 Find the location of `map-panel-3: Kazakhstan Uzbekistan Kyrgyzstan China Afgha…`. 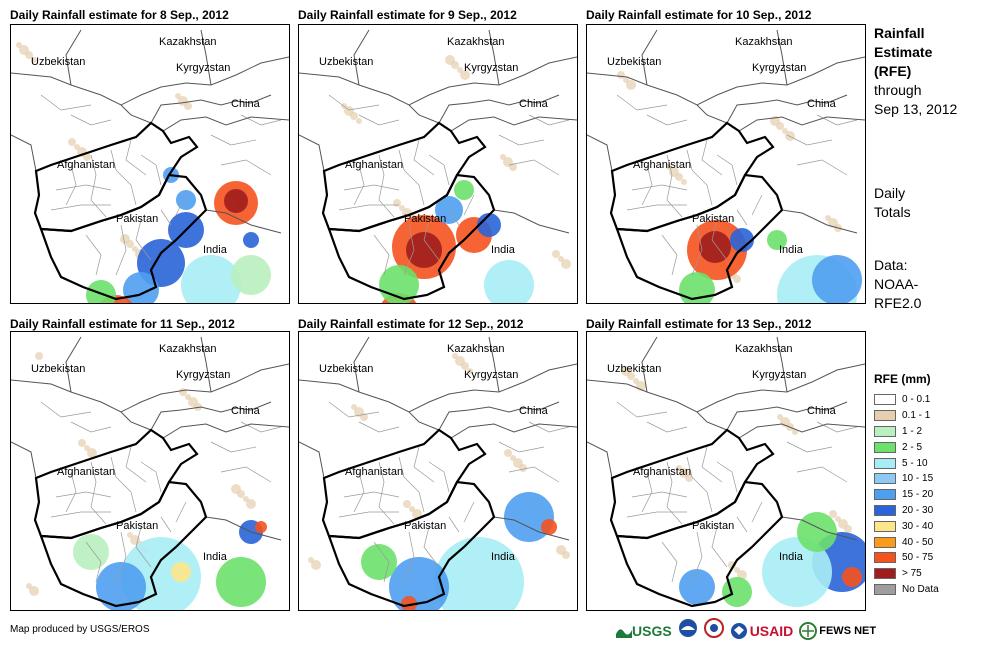

map-panel-3: Kazakhstan Uzbekistan Kyrgyzstan China Afgha… is located at coordinates (726, 164).